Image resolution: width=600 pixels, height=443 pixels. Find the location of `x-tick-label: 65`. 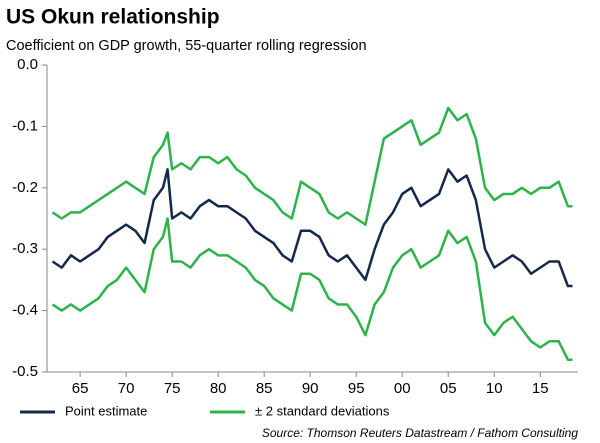

x-tick-label: 65 is located at coordinates (80, 388).